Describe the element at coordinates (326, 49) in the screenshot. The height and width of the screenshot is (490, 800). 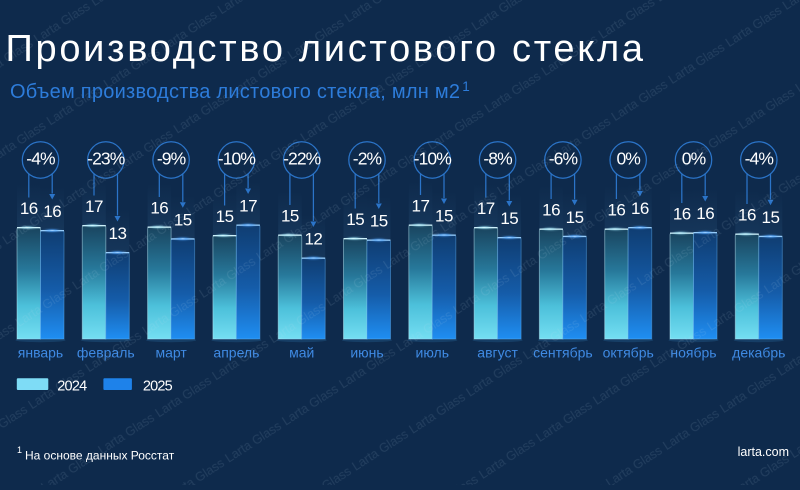
I see `svg-text: Производство листового стекла` at that location.